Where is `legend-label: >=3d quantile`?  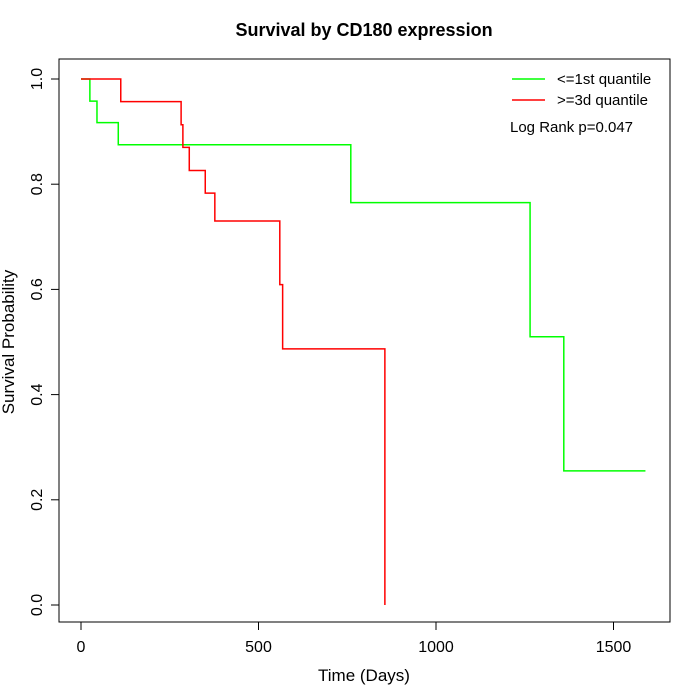 legend-label: >=3d quantile is located at coordinates (602, 100).